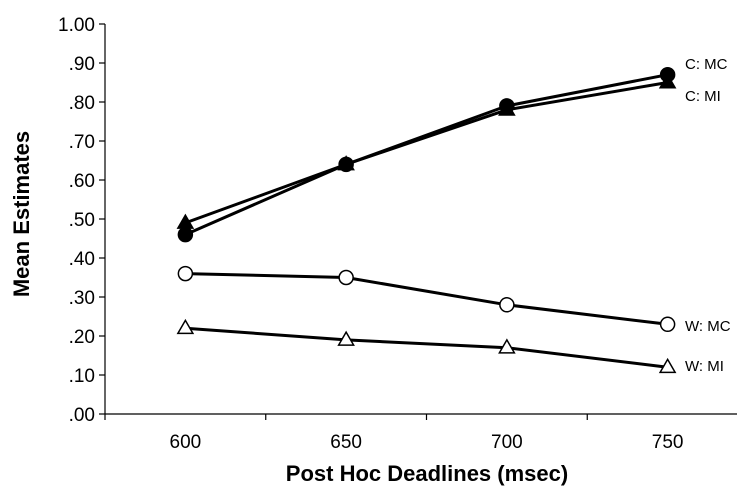 The width and height of the screenshot is (738, 487). I want to click on y-tick-label: .70, so click(82, 142).